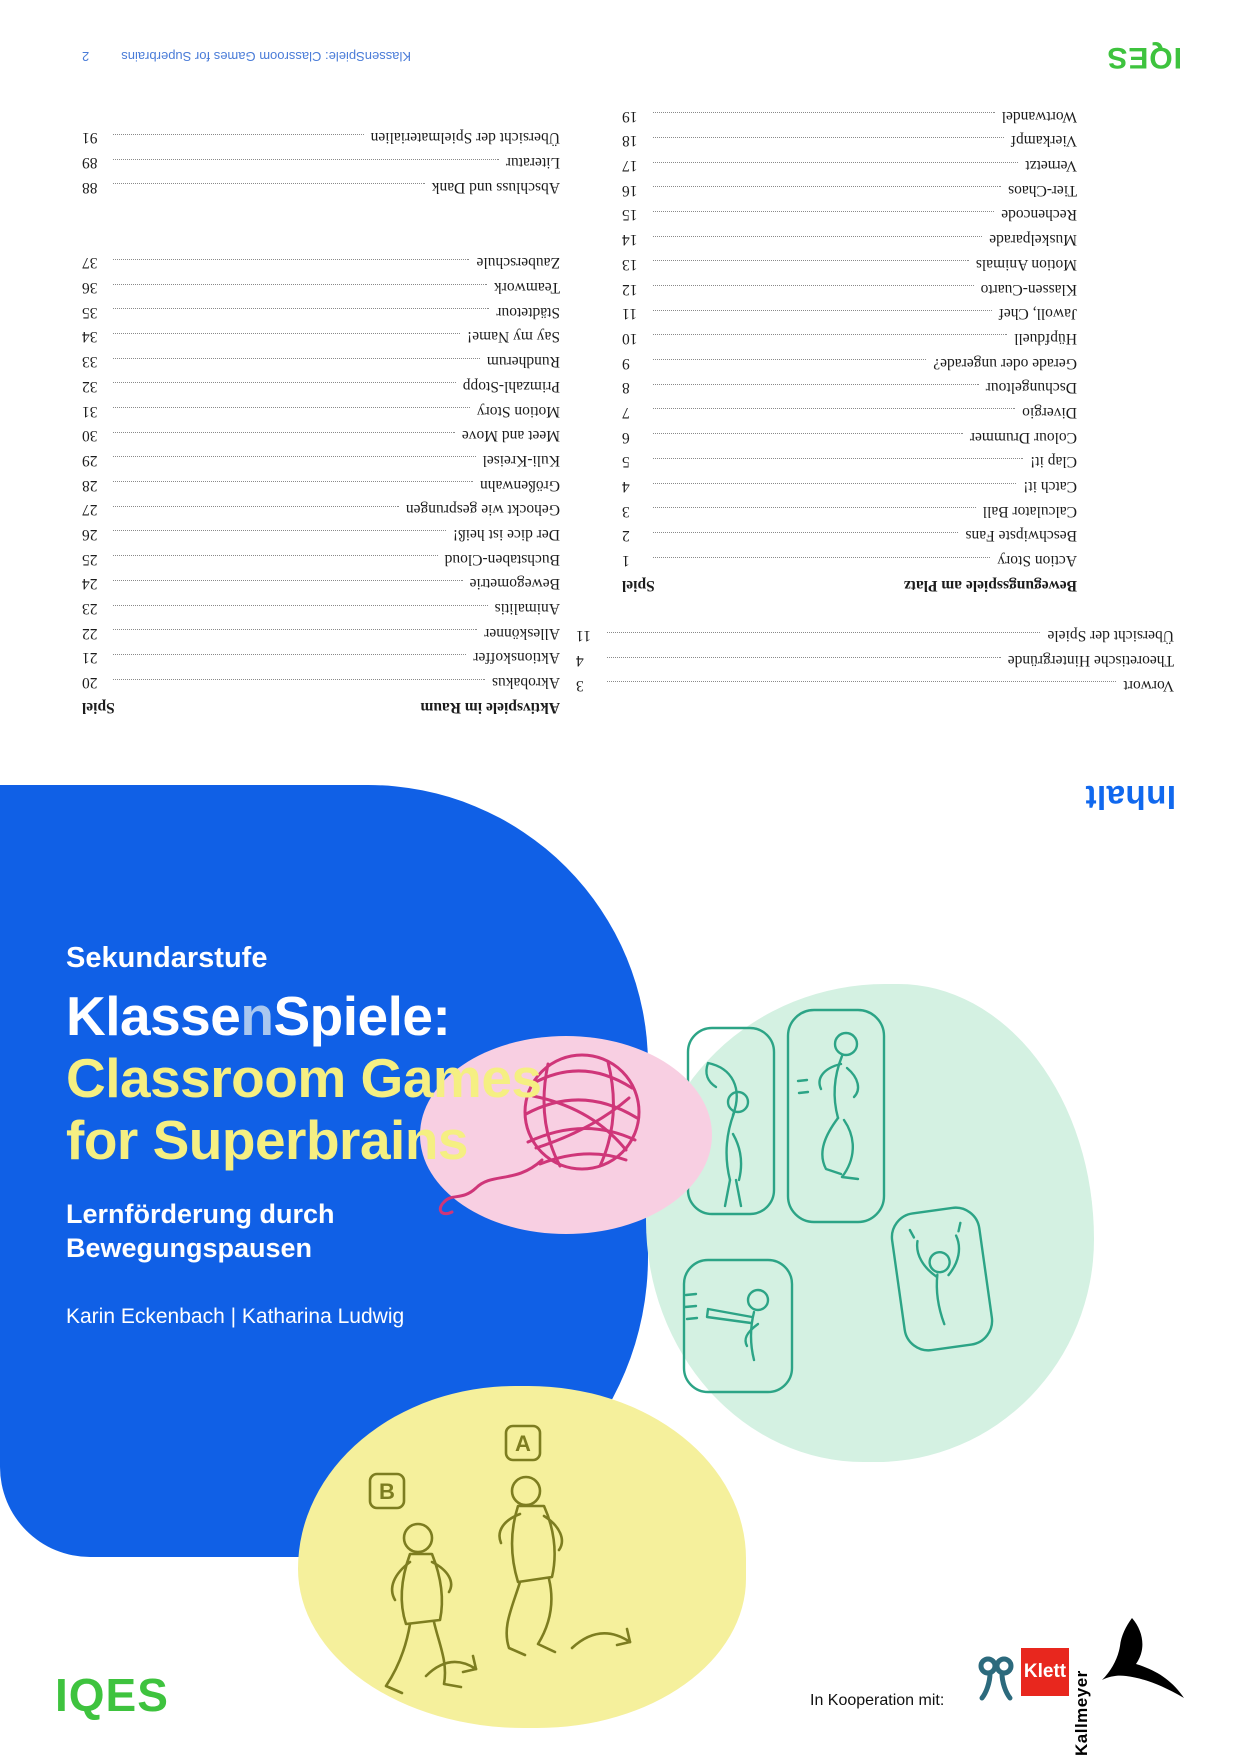 The width and height of the screenshot is (1240, 1756). I want to click on toc-row: Theoretische Hintergründe 4, so click(875, 661).